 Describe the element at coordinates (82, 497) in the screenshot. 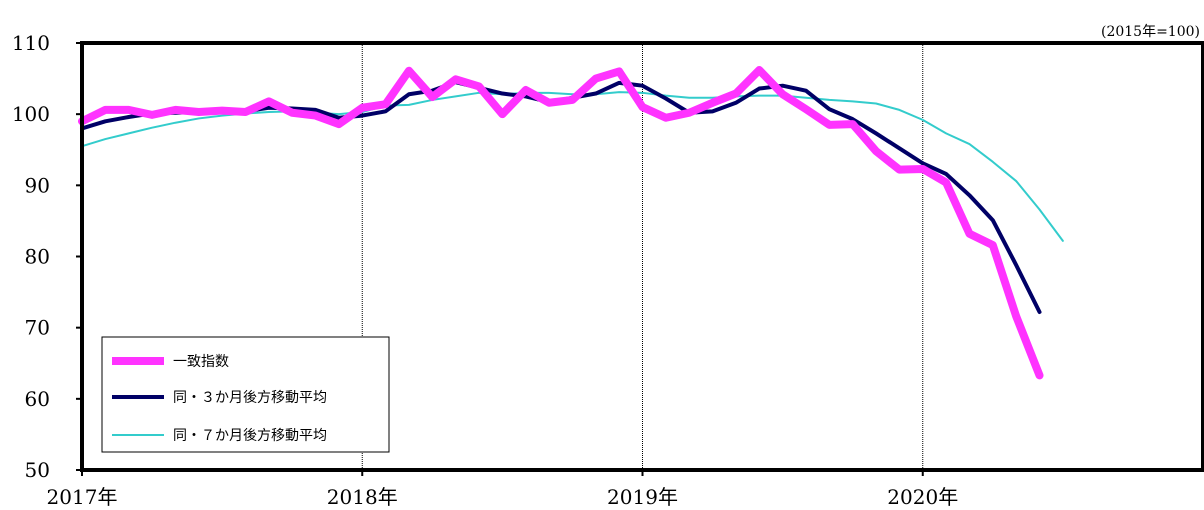

I see `x-tick-label: 2017年` at that location.